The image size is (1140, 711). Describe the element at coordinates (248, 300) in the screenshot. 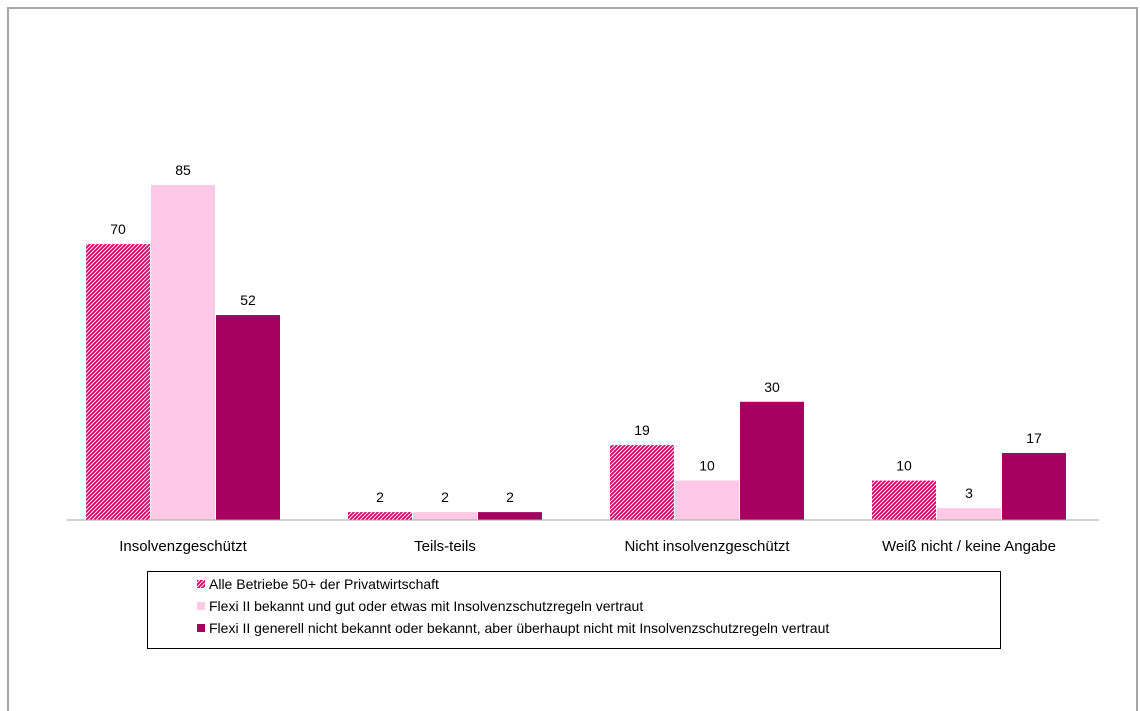

I see `value-label-series3-cat1: 52` at that location.